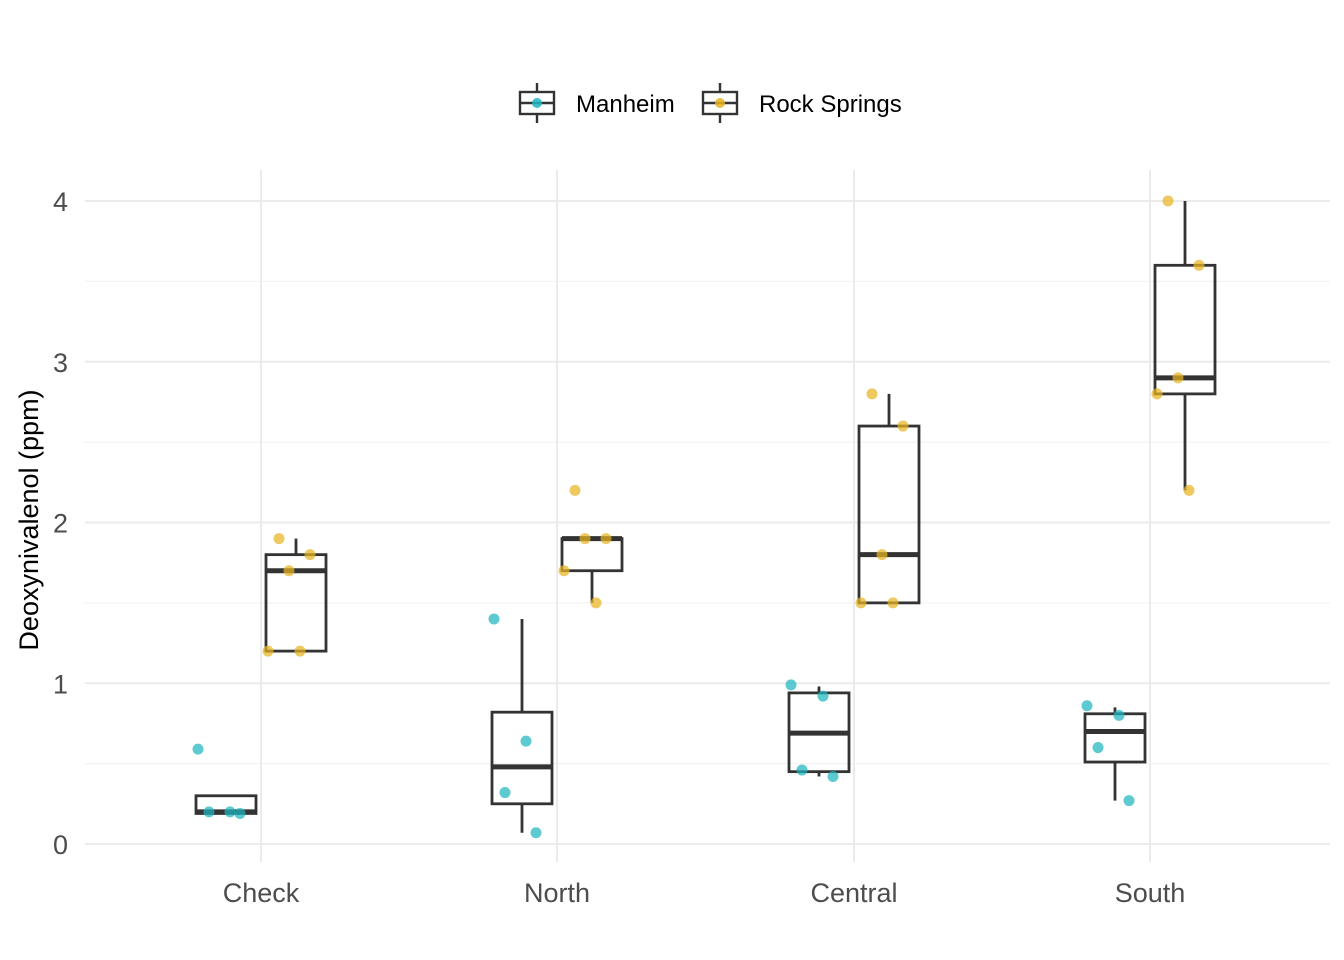  I want to click on y-tick-label: 2, so click(60, 524).